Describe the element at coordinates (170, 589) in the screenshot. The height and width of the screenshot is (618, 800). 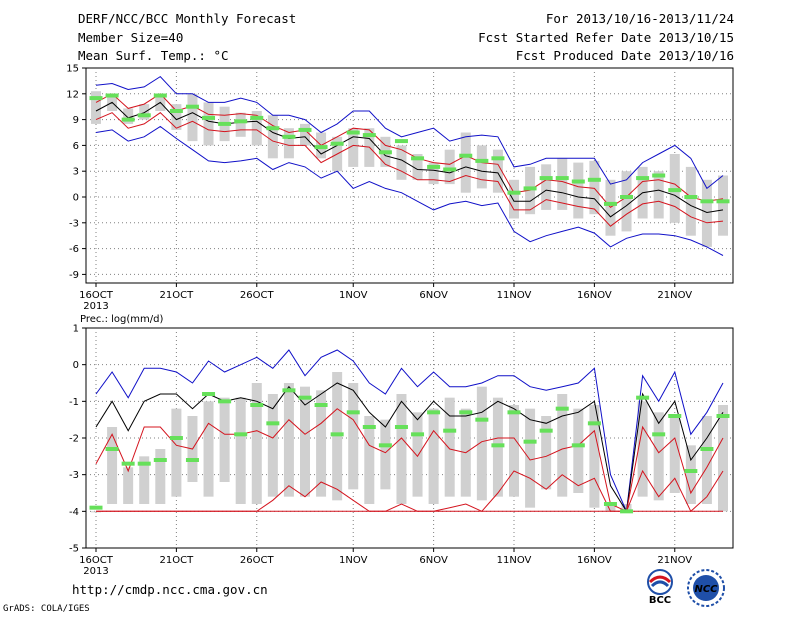
I see `source-url: http://cmdp.ncc.cma.gov.cn` at that location.